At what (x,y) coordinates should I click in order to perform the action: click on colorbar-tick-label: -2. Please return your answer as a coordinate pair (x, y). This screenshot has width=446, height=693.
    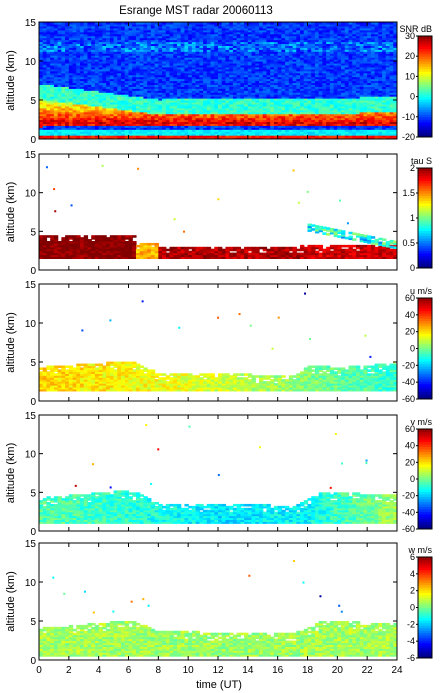
    Looking at the image, I should click on (411, 624).